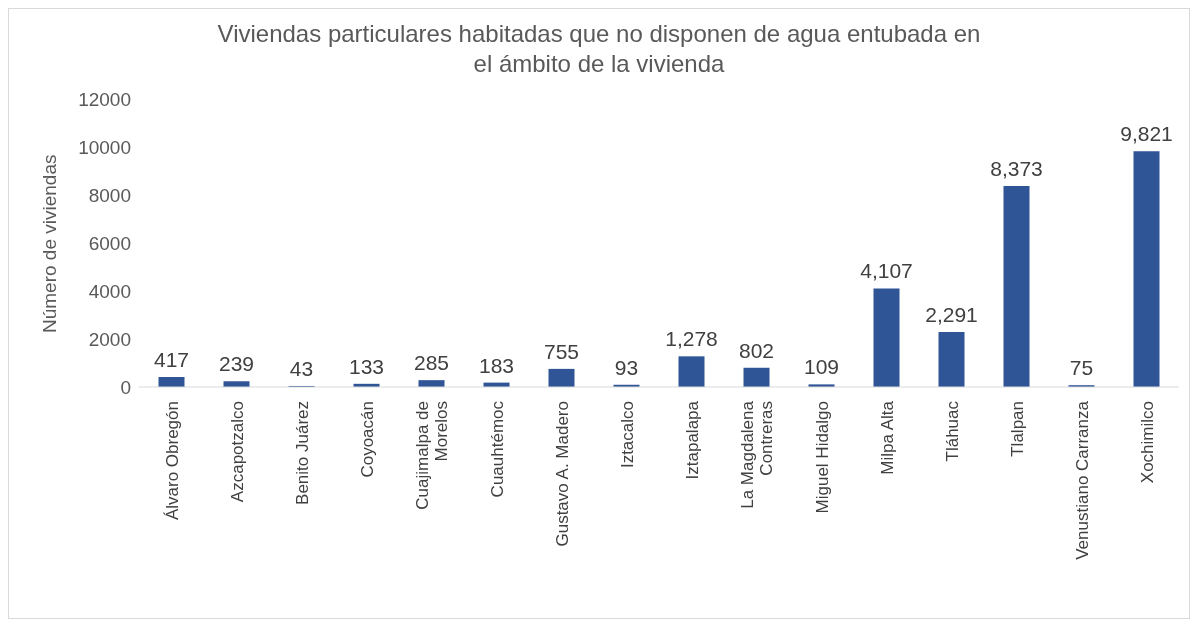 This screenshot has width=1198, height=625. I want to click on x-tick-label: Benito Juárez, so click(302, 453).